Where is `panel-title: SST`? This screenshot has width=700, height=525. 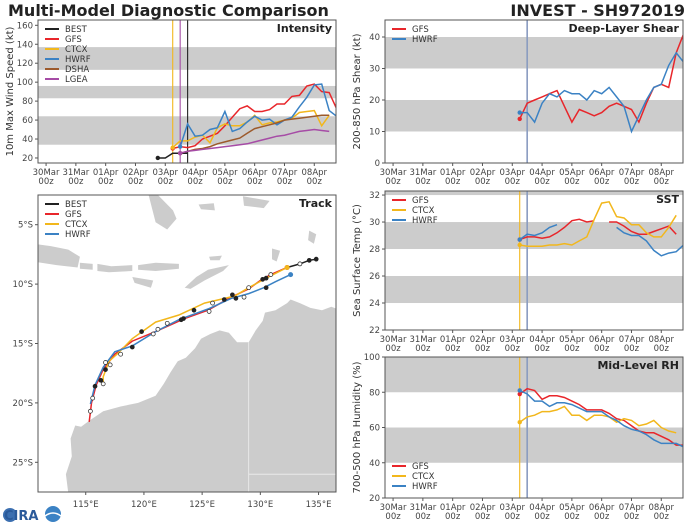
panel-title: SST is located at coordinates (667, 199).